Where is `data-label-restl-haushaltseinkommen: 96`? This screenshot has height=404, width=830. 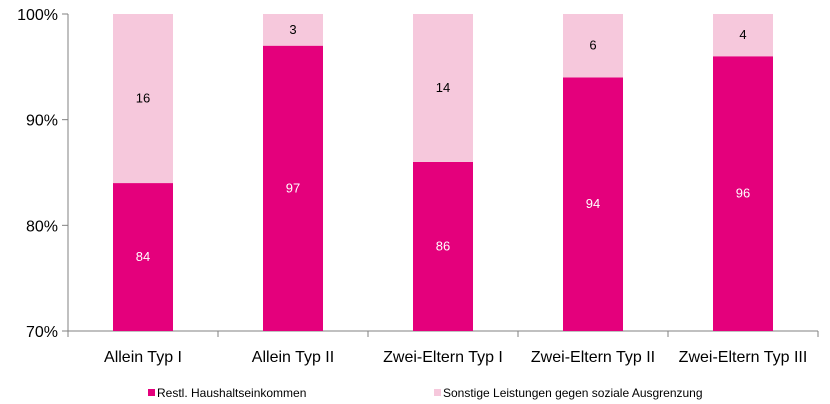
data-label-restl-haushaltseinkommen: 96 is located at coordinates (743, 193).